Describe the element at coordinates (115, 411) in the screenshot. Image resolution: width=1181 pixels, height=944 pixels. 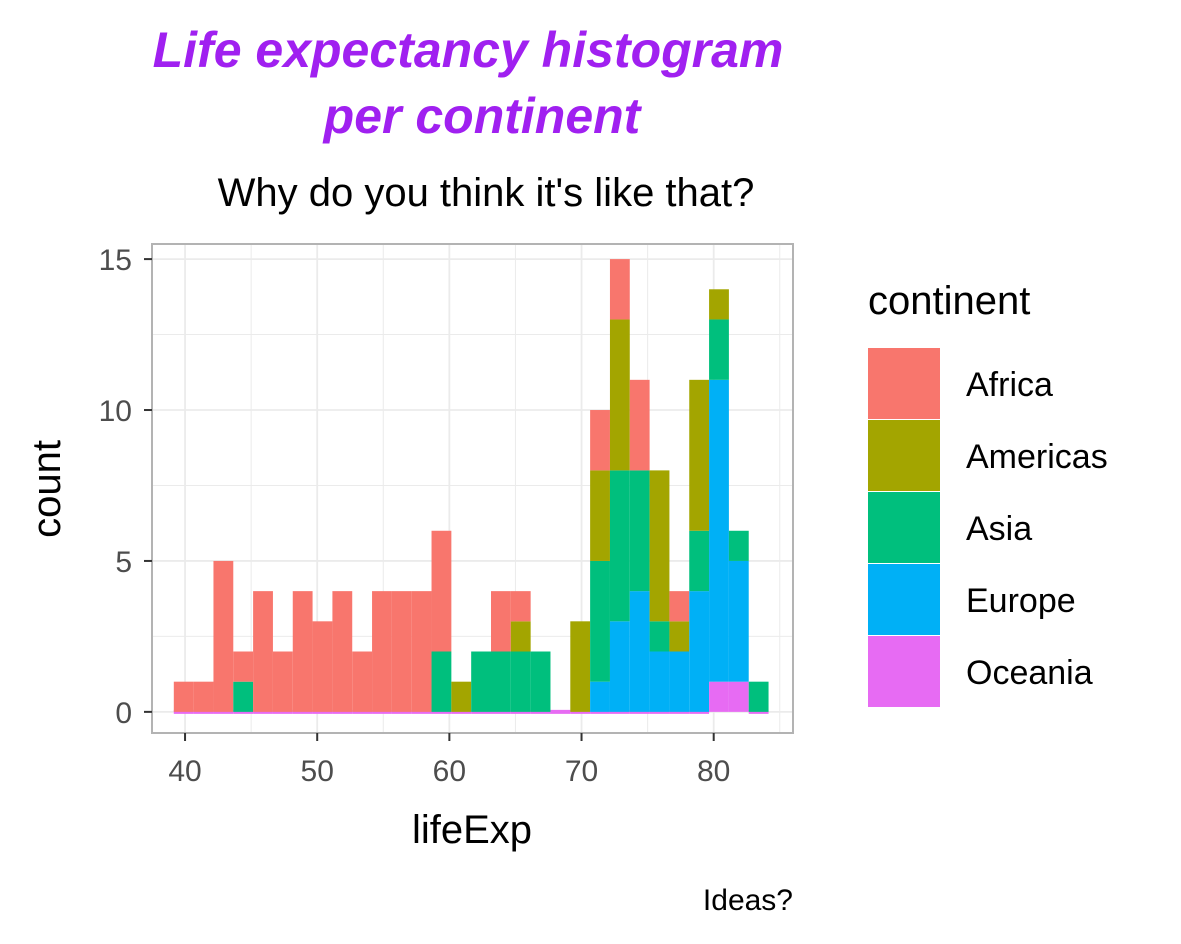
I see `y-tick-label: 10` at that location.